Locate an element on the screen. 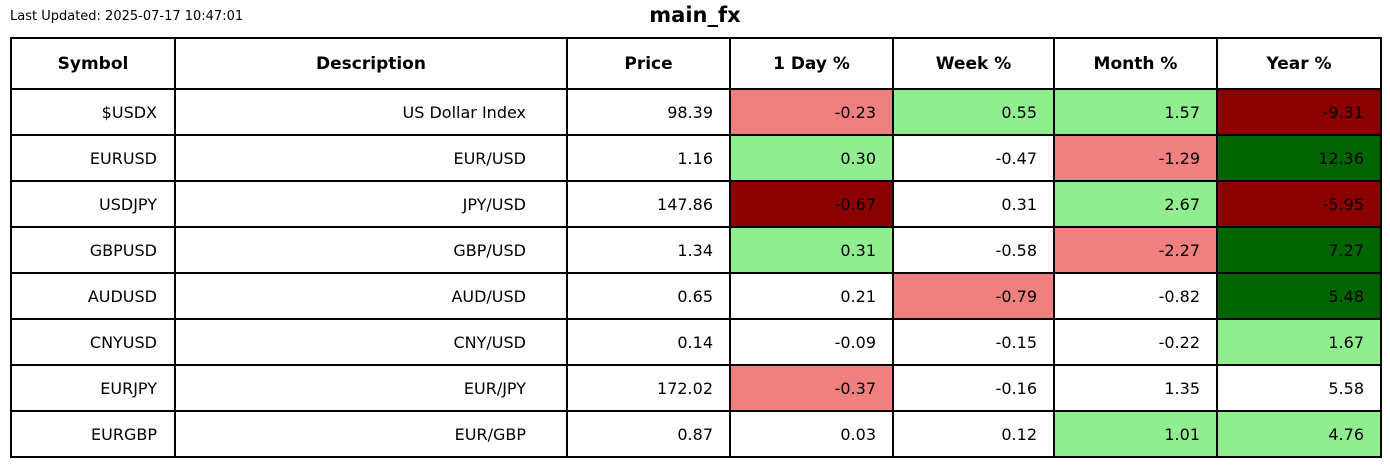 This screenshot has width=1390, height=470. cell-month-pct: -0.82 is located at coordinates (1135, 296).